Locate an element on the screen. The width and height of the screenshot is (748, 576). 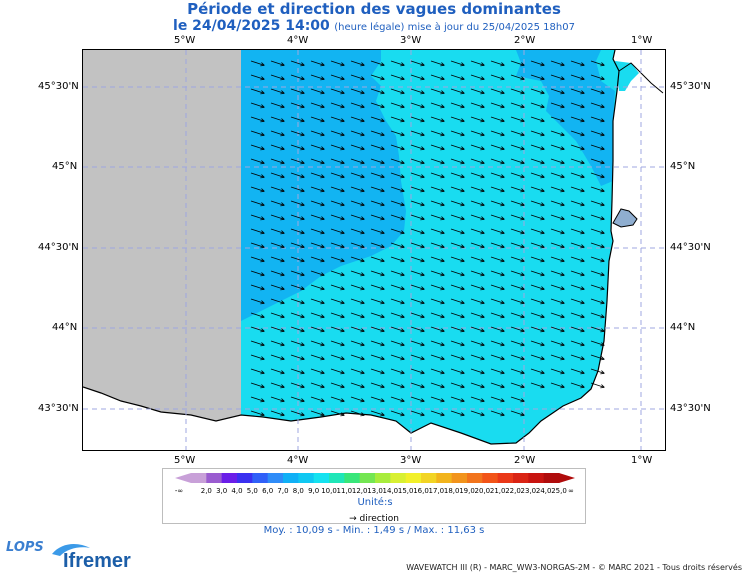
lat-label-left-45-30: 45°30'N is located at coordinates (58, 86).